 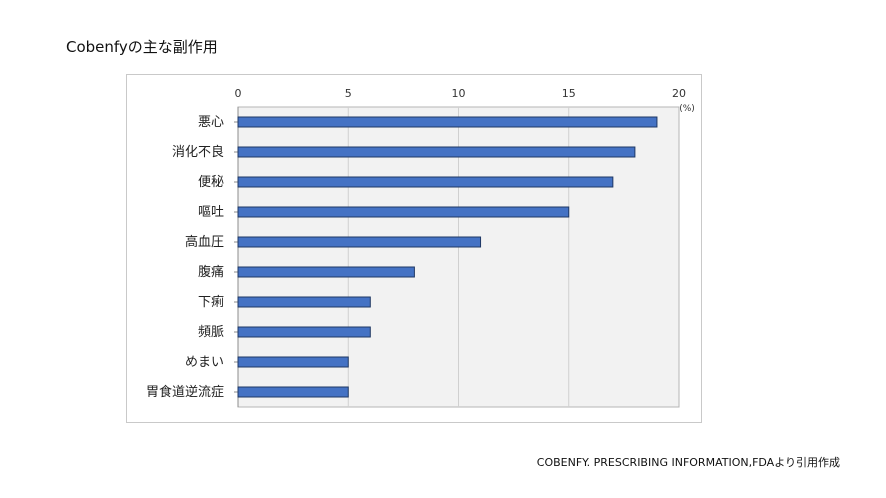 What do you see at coordinates (211, 272) in the screenshot?
I see `category-label-5: 腹痛` at bounding box center [211, 272].